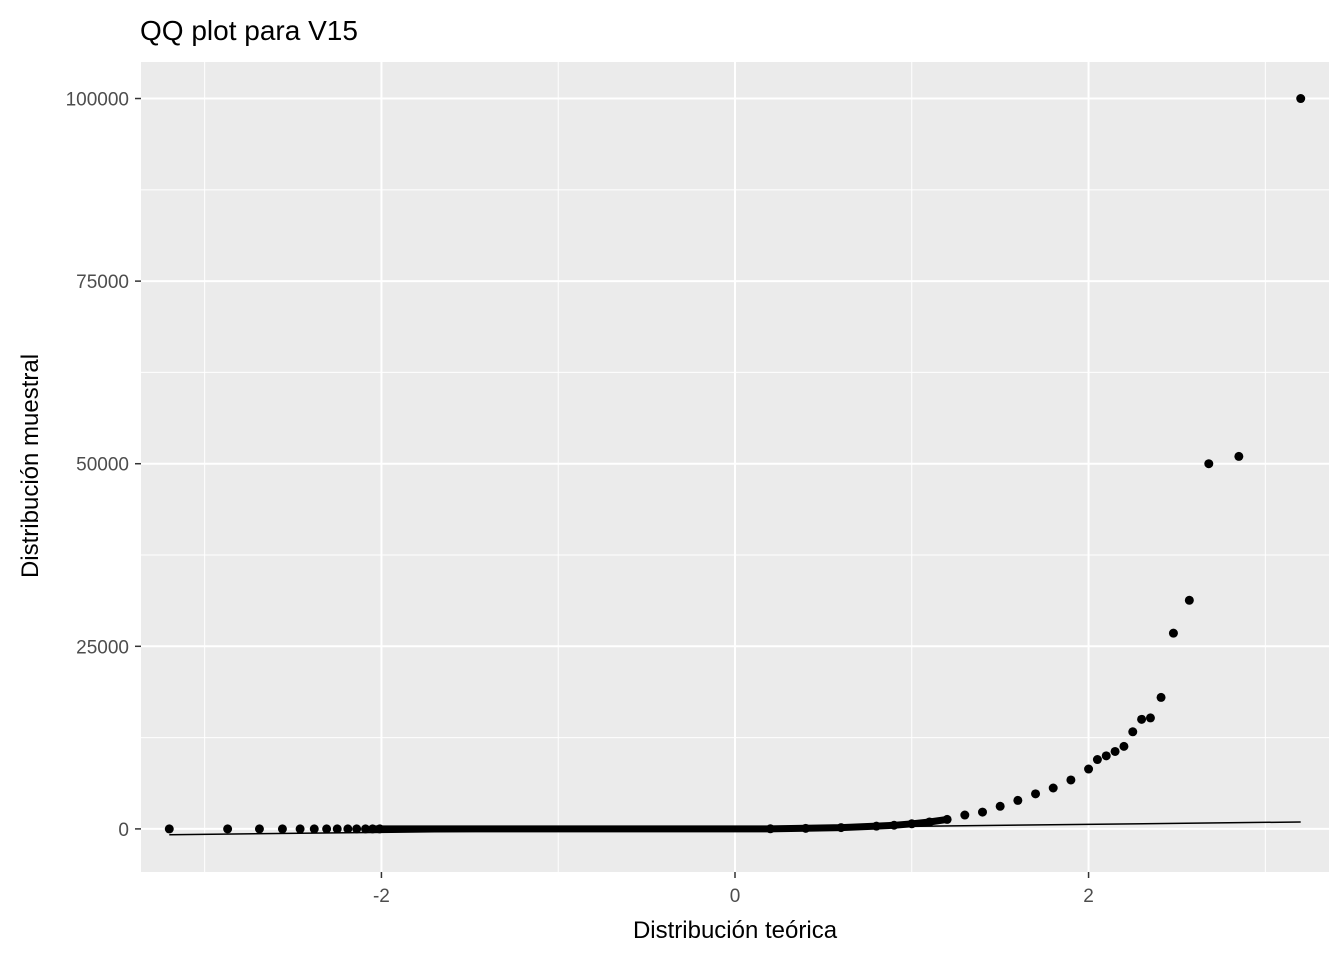  Describe the element at coordinates (735, 930) in the screenshot. I see `x-axis-title: Distribución teórica` at that location.